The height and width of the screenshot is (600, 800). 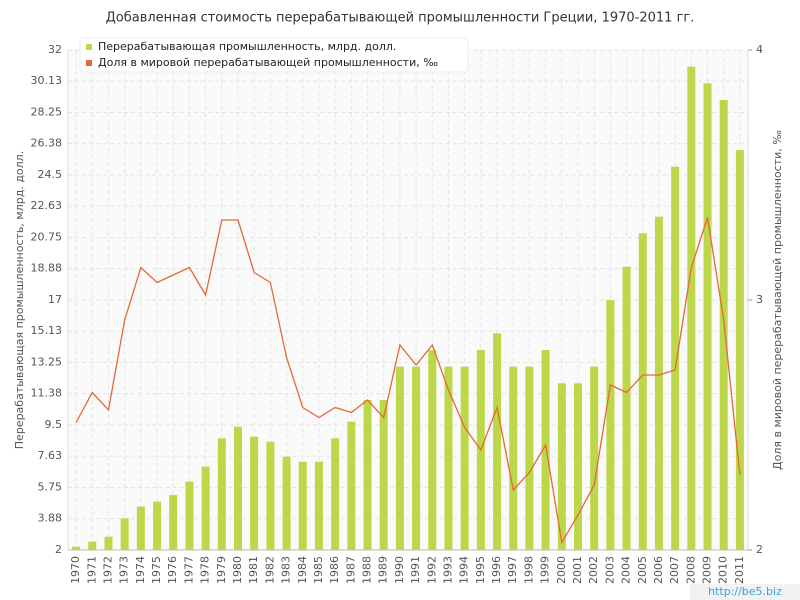 What do you see at coordinates (739, 570) in the screenshot?
I see `x-tick-label: 2011` at bounding box center [739, 570].